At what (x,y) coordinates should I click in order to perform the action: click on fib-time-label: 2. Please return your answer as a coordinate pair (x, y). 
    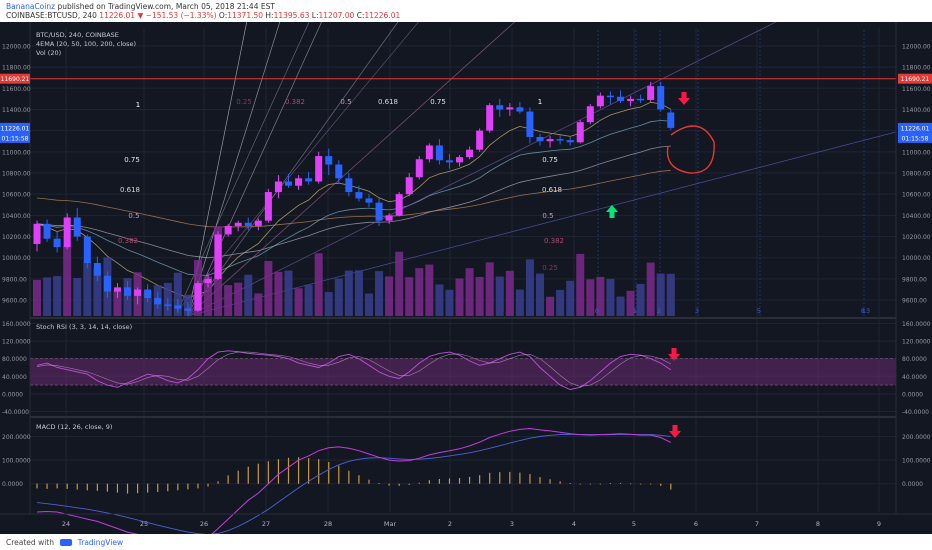
    Looking at the image, I should click on (659, 311).